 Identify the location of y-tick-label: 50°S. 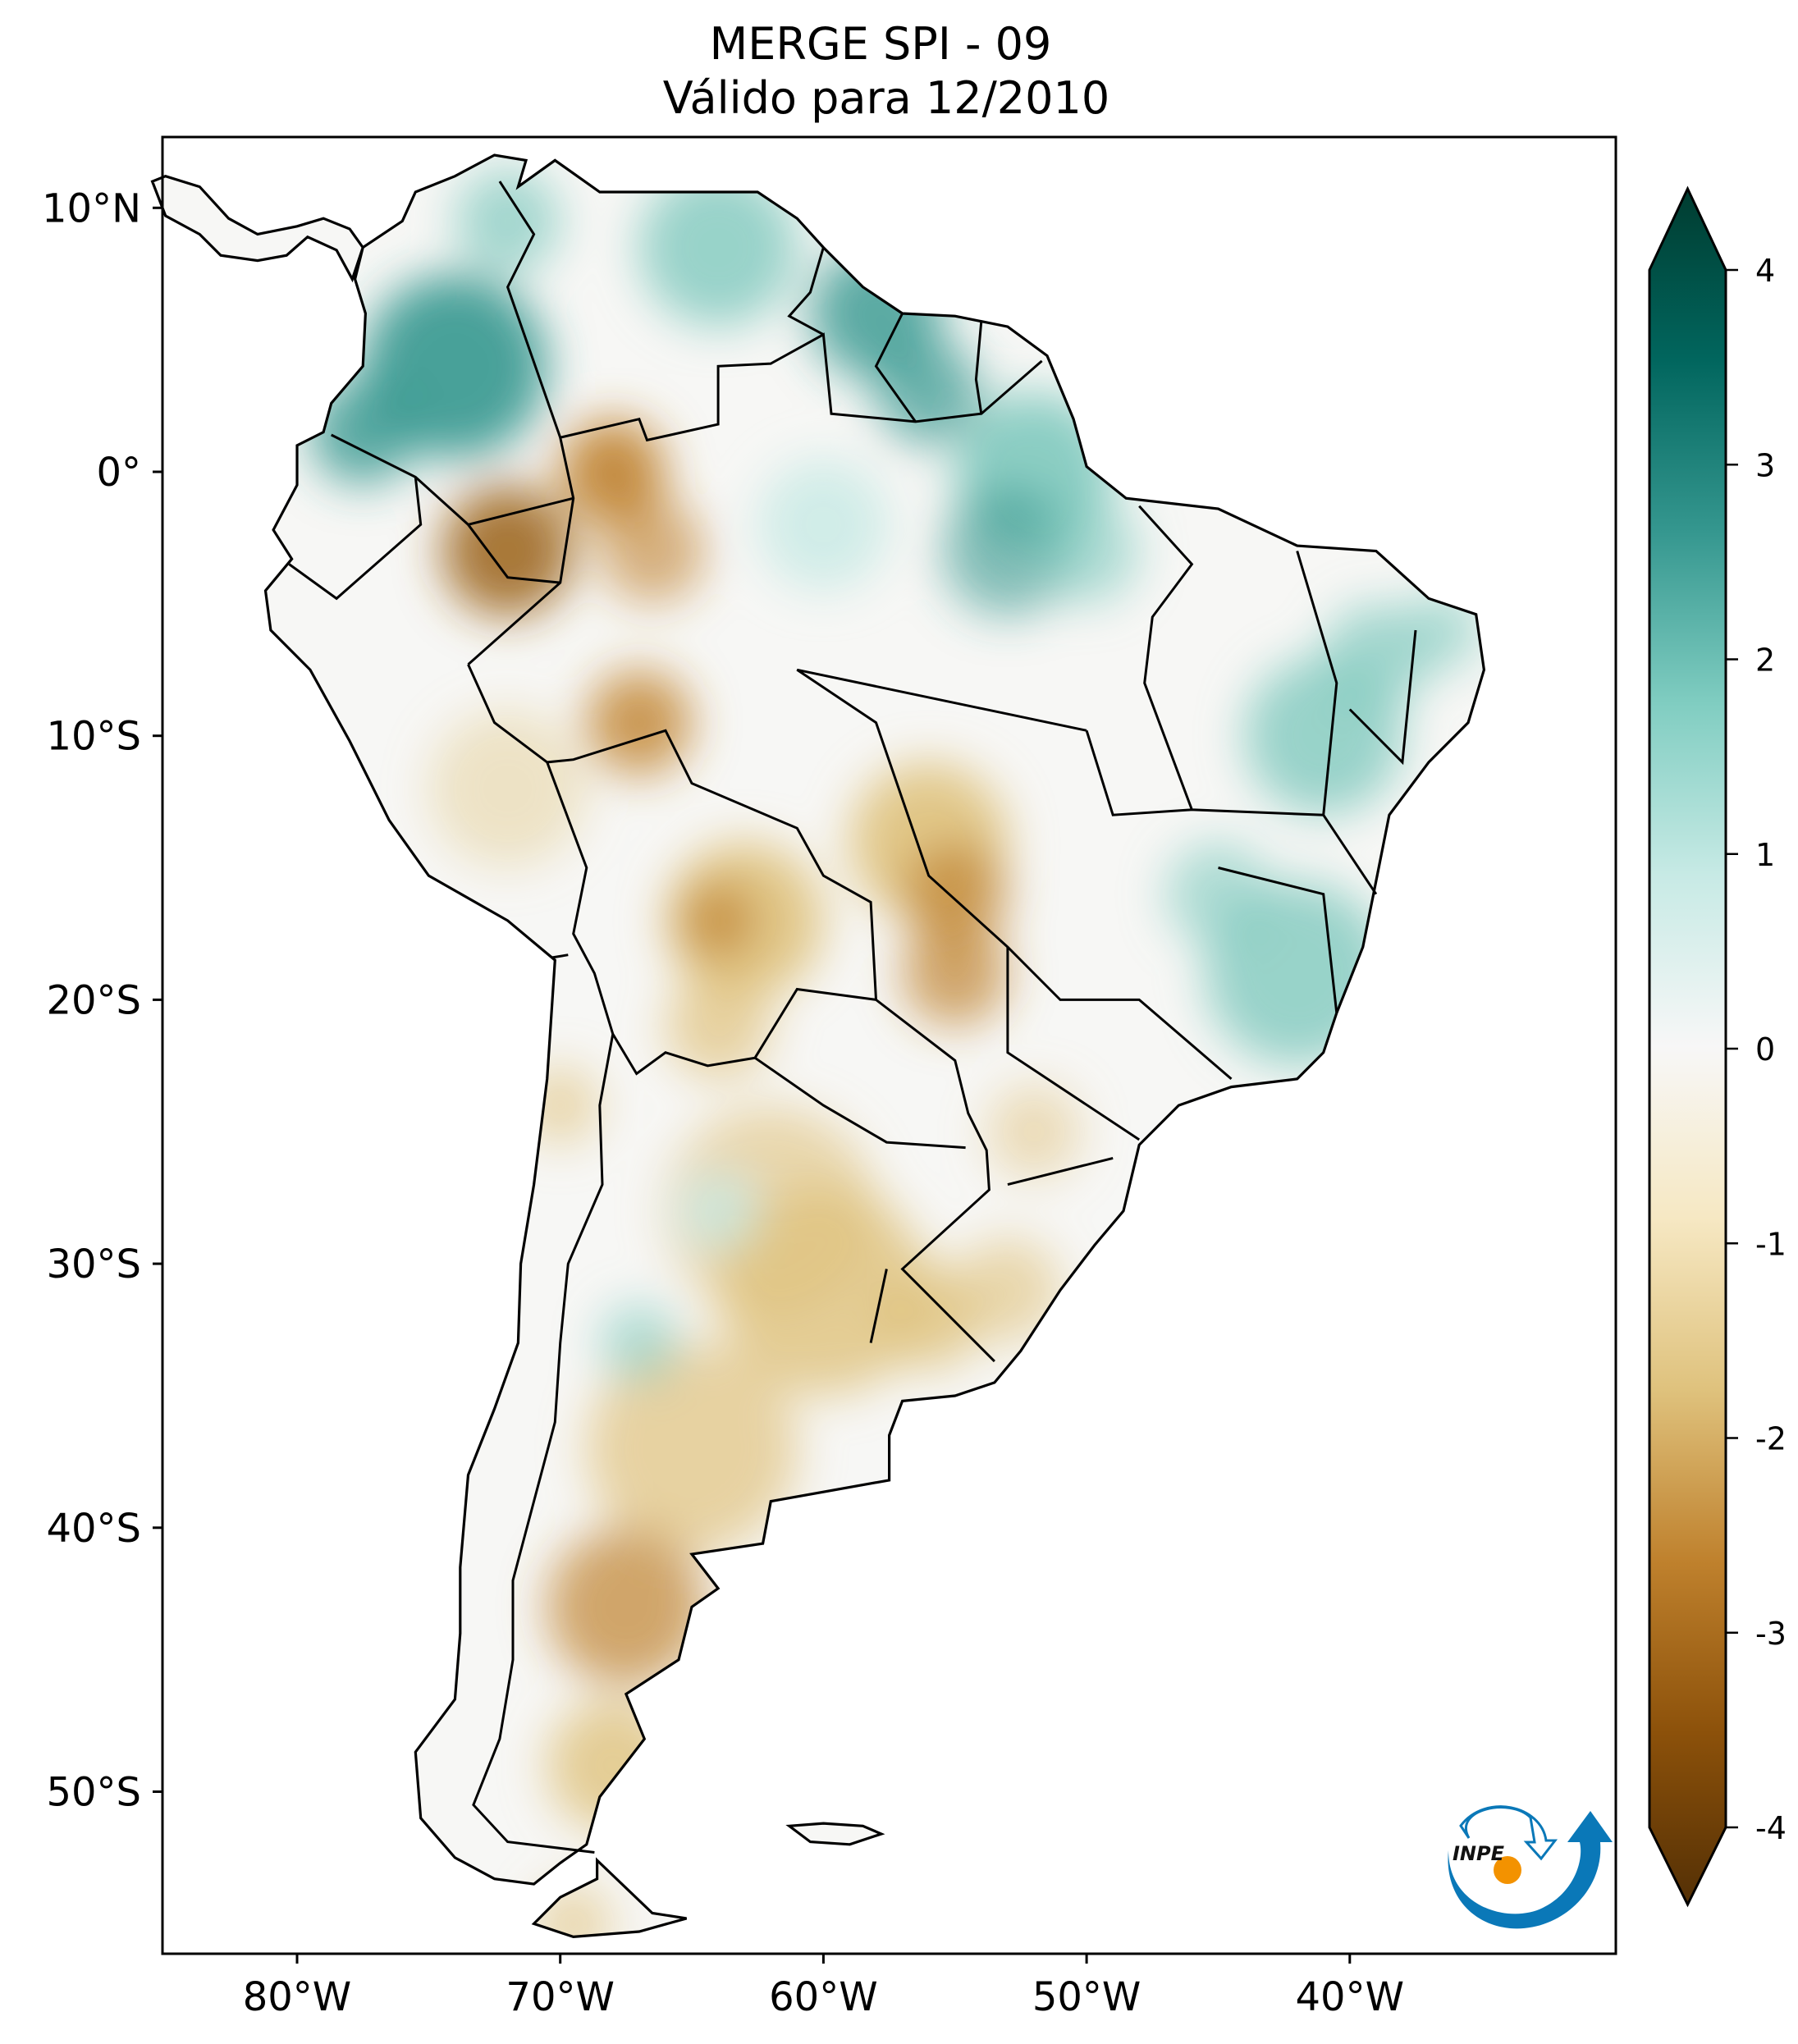
(93, 1793).